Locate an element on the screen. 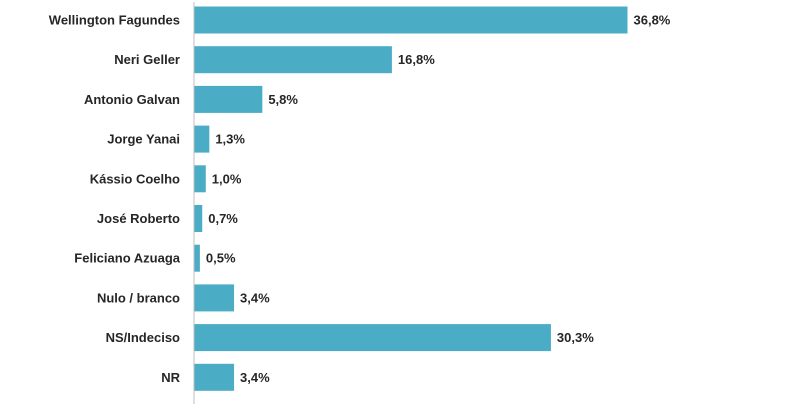 The height and width of the screenshot is (409, 800). category-label: José Roberto is located at coordinates (138, 218).